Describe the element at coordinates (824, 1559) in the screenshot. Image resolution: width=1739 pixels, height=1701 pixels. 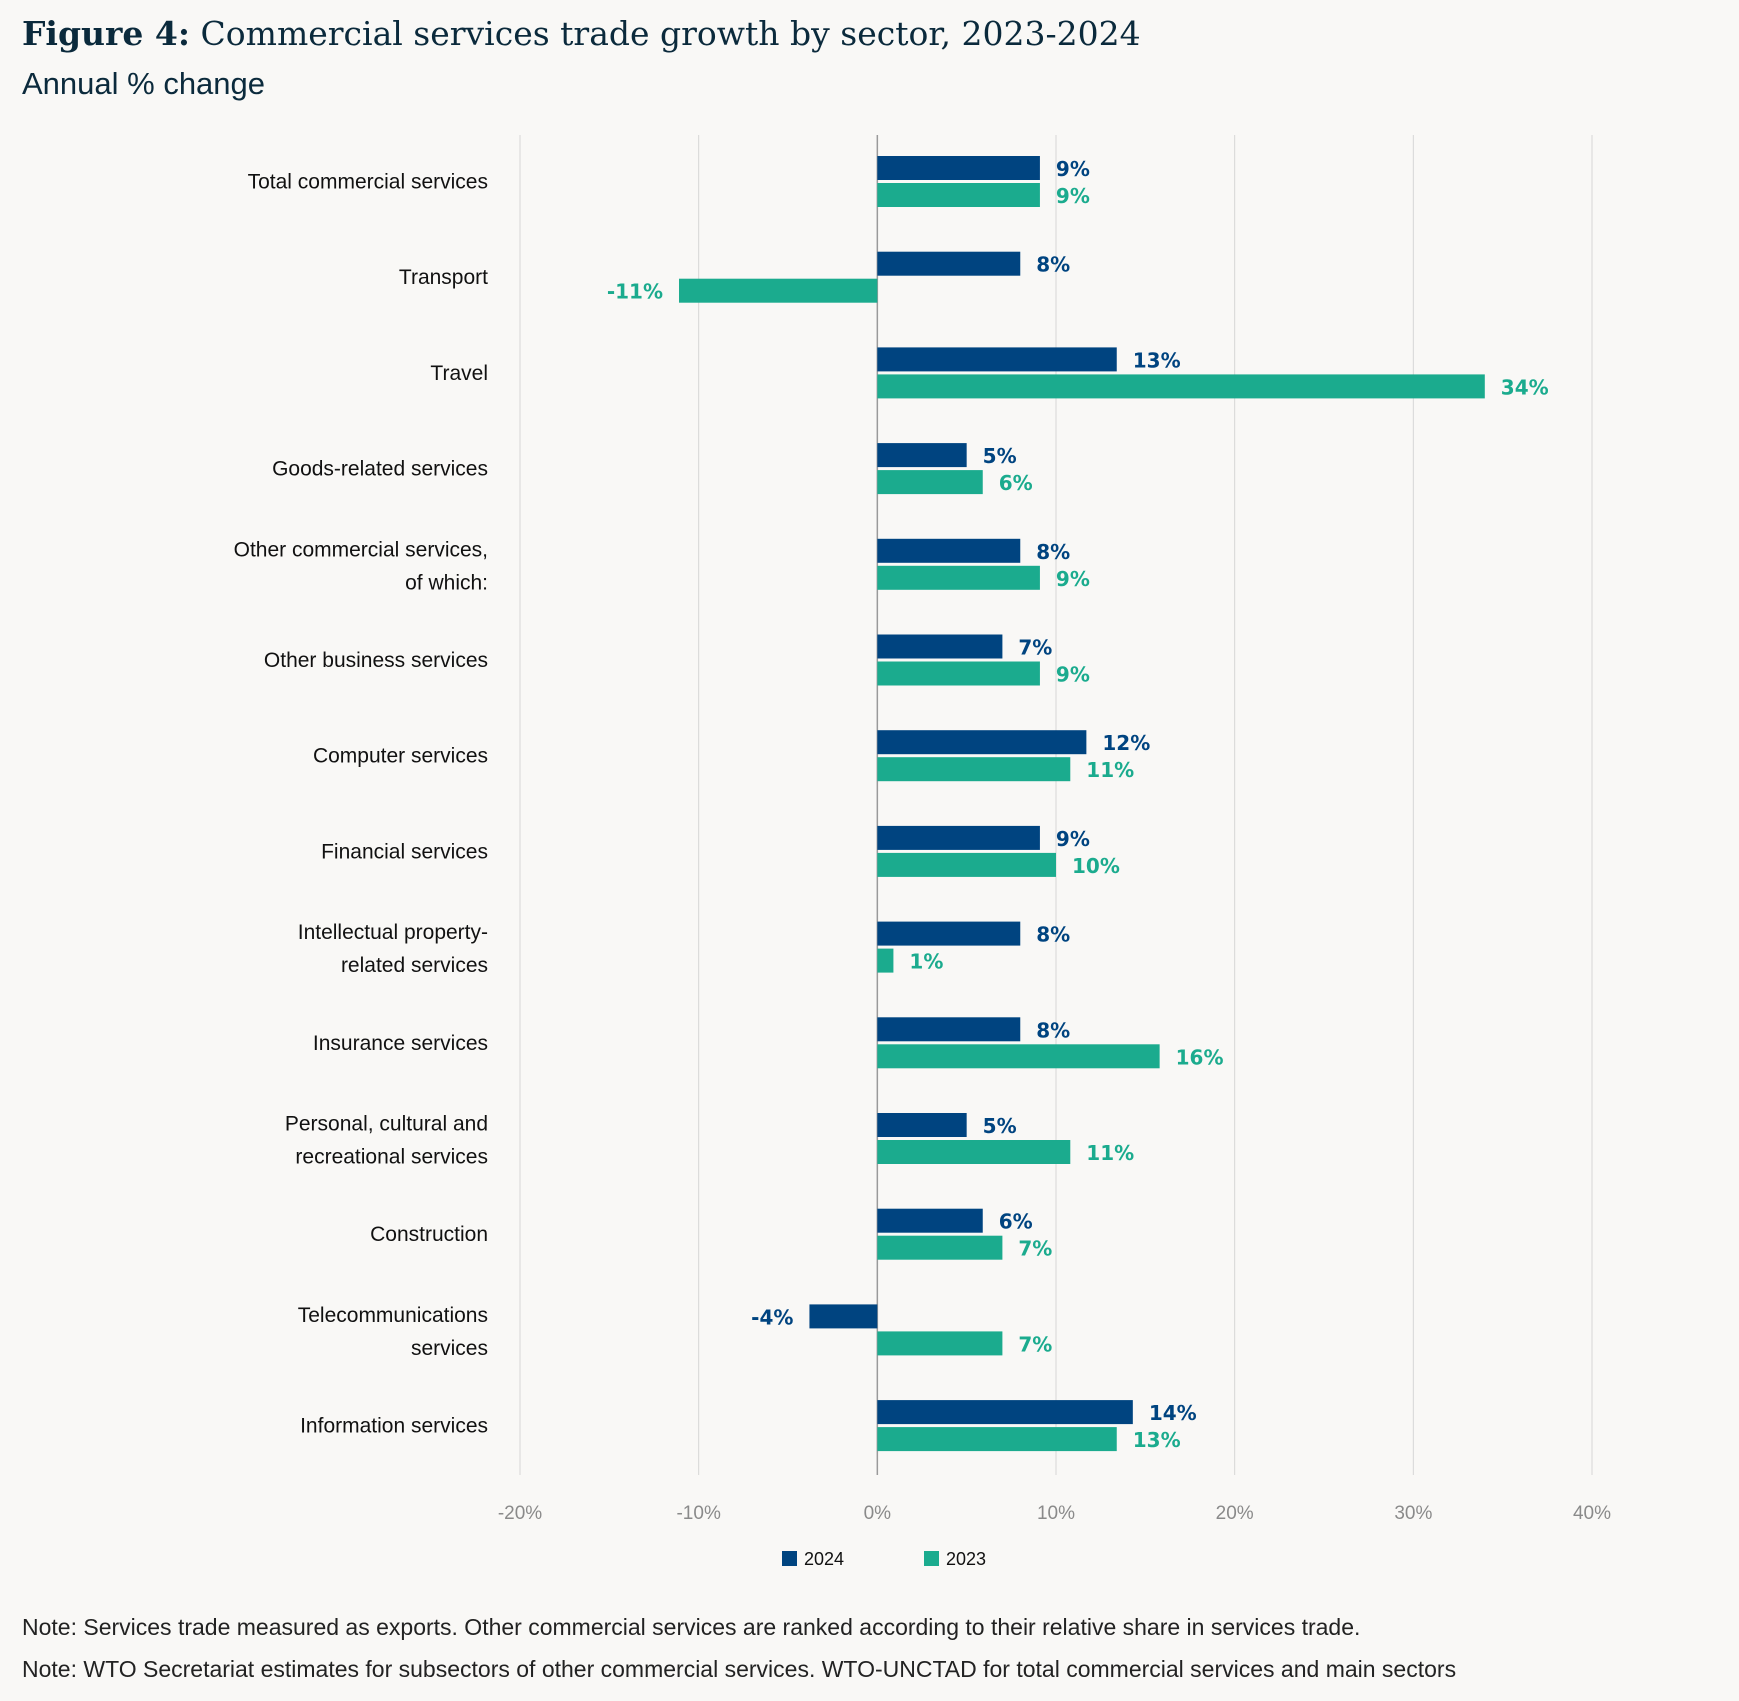
I see `legend-label-2024: 2024` at that location.